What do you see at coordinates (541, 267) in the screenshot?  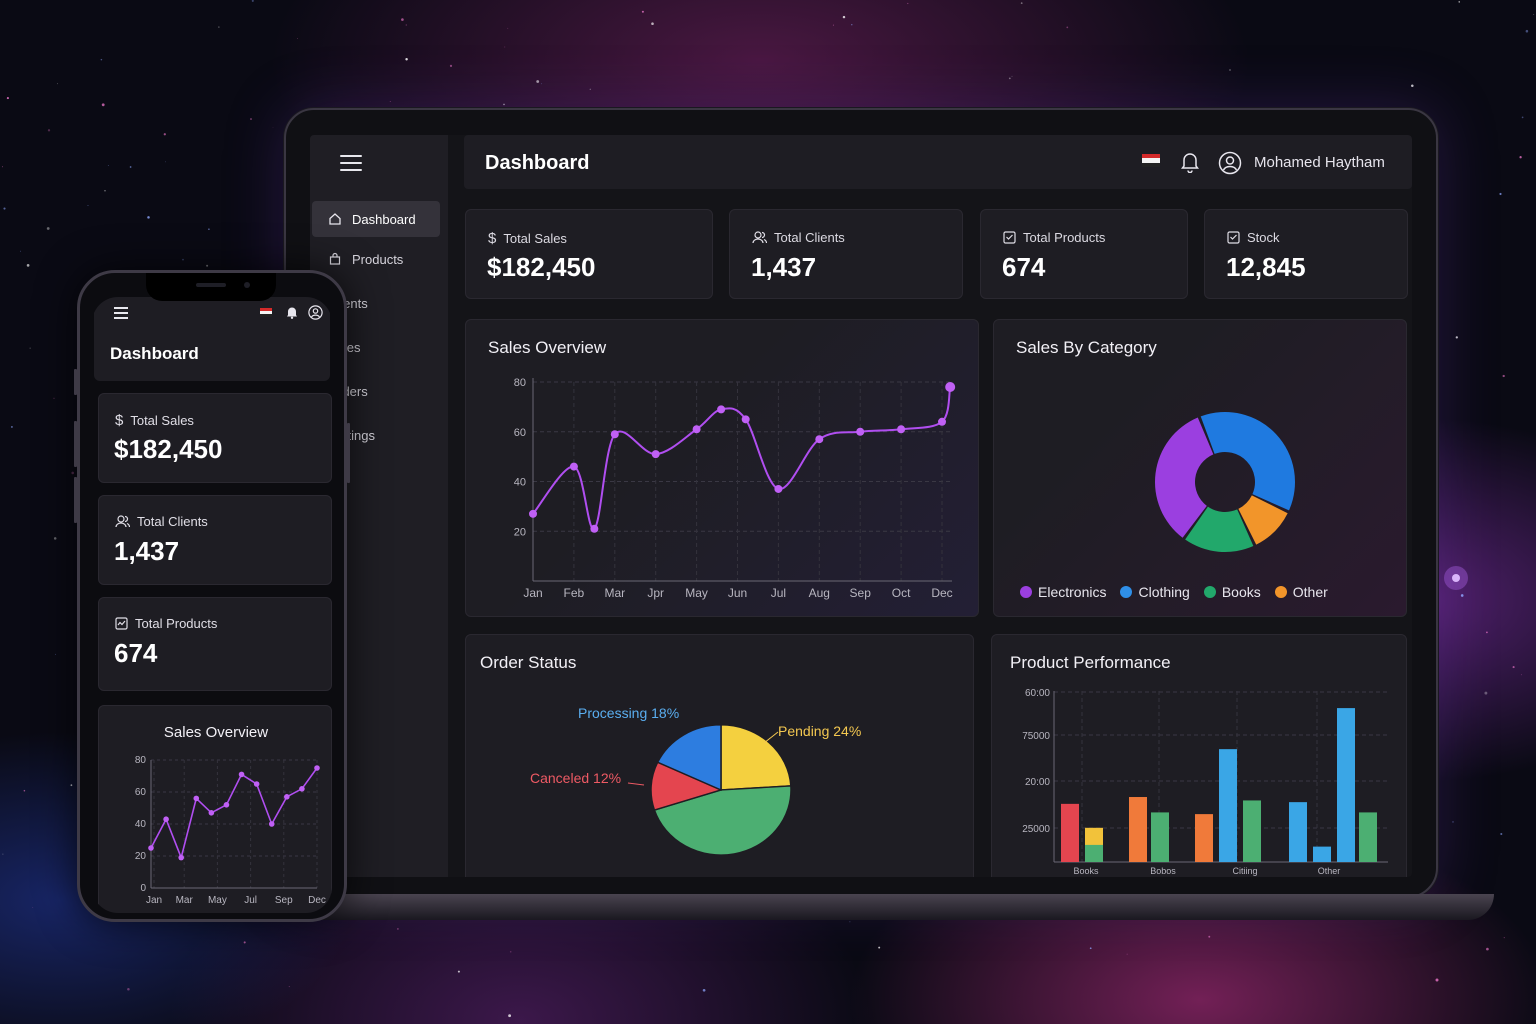 I see `stat-value: $182,450` at bounding box center [541, 267].